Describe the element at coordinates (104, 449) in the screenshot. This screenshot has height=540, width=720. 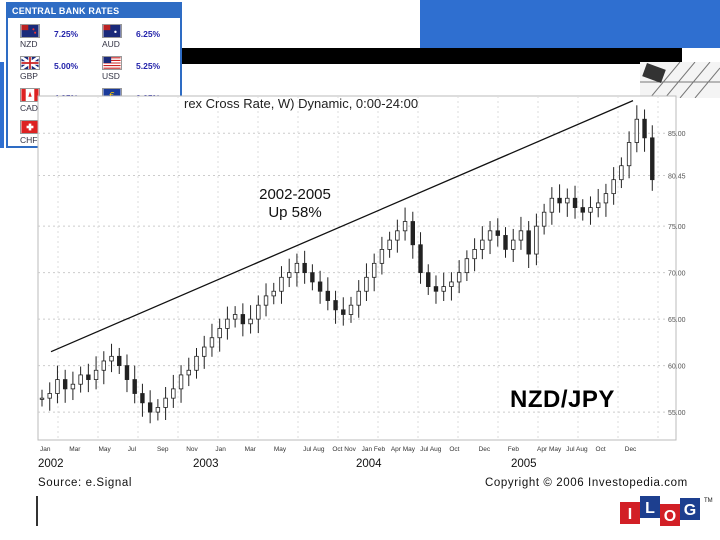
I see `x-month-label: May` at that location.